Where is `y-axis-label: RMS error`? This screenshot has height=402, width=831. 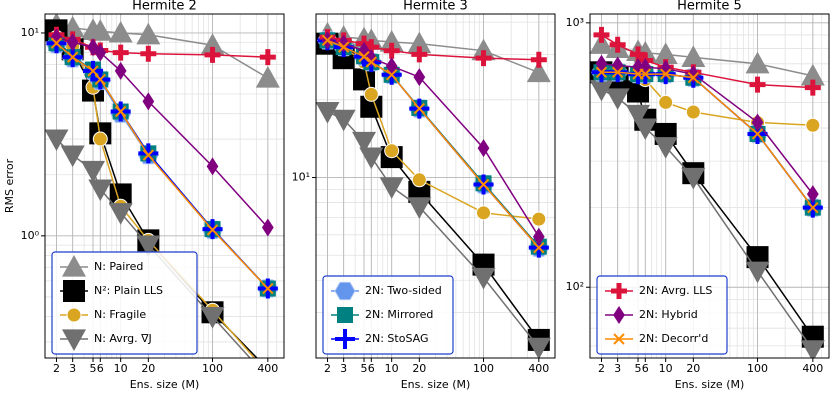 y-axis-label: RMS error is located at coordinates (9, 185).